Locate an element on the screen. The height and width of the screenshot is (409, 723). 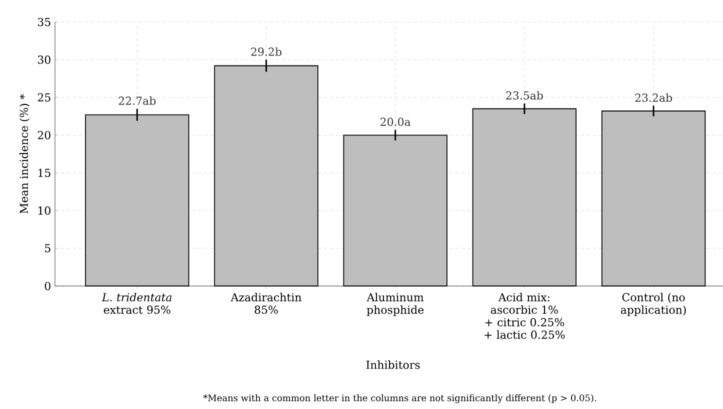
y-tick-label: 10 is located at coordinates (44, 210).